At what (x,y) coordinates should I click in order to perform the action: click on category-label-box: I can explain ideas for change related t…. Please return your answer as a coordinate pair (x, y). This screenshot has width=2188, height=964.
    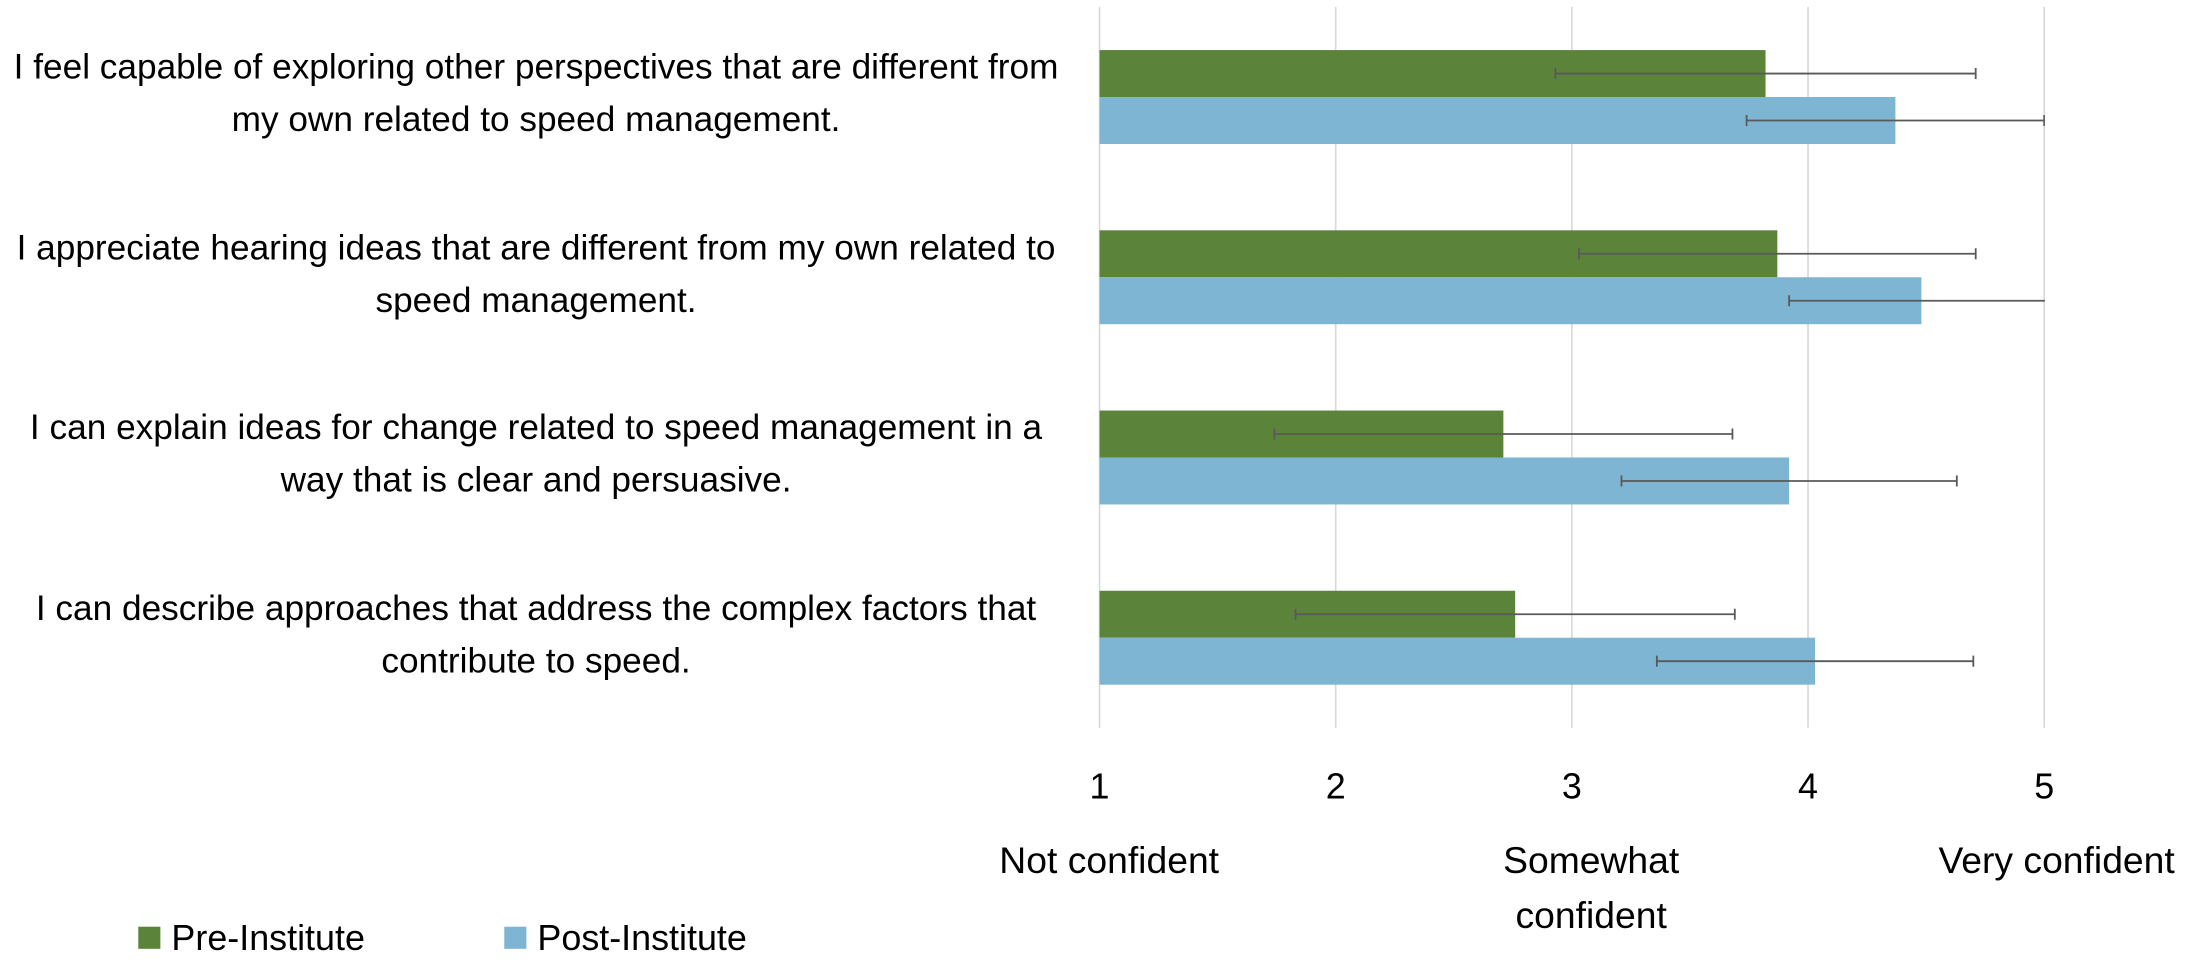
    Looking at the image, I should click on (536, 455).